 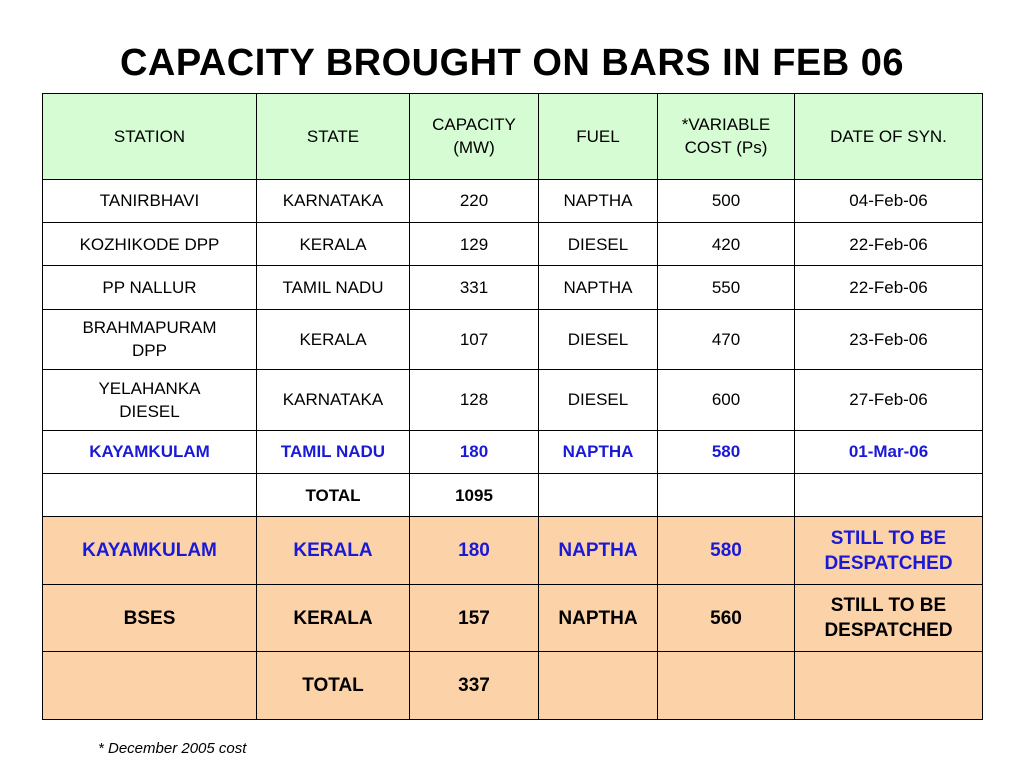 I want to click on cell-total-capacity: 337, so click(x=474, y=685).